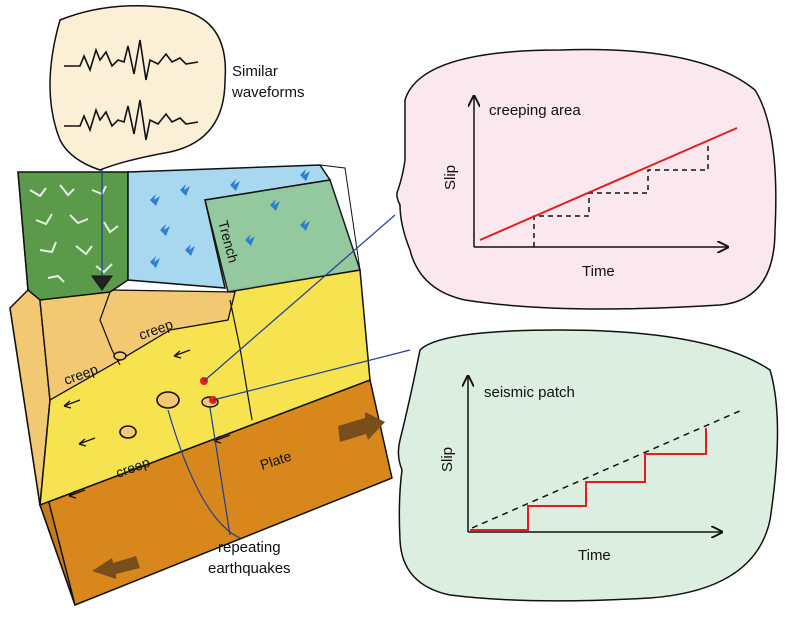 The height and width of the screenshot is (617, 787). Describe the element at coordinates (249, 547) in the screenshot. I see `annotation-line1: repeating` at that location.